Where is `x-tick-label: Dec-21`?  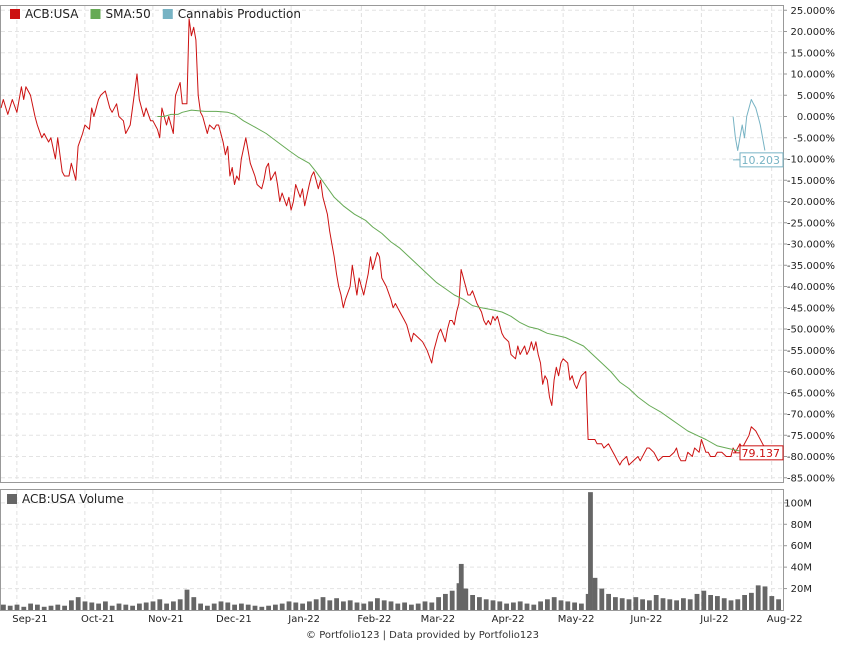
x-tick-label: Dec-21 is located at coordinates (234, 619).